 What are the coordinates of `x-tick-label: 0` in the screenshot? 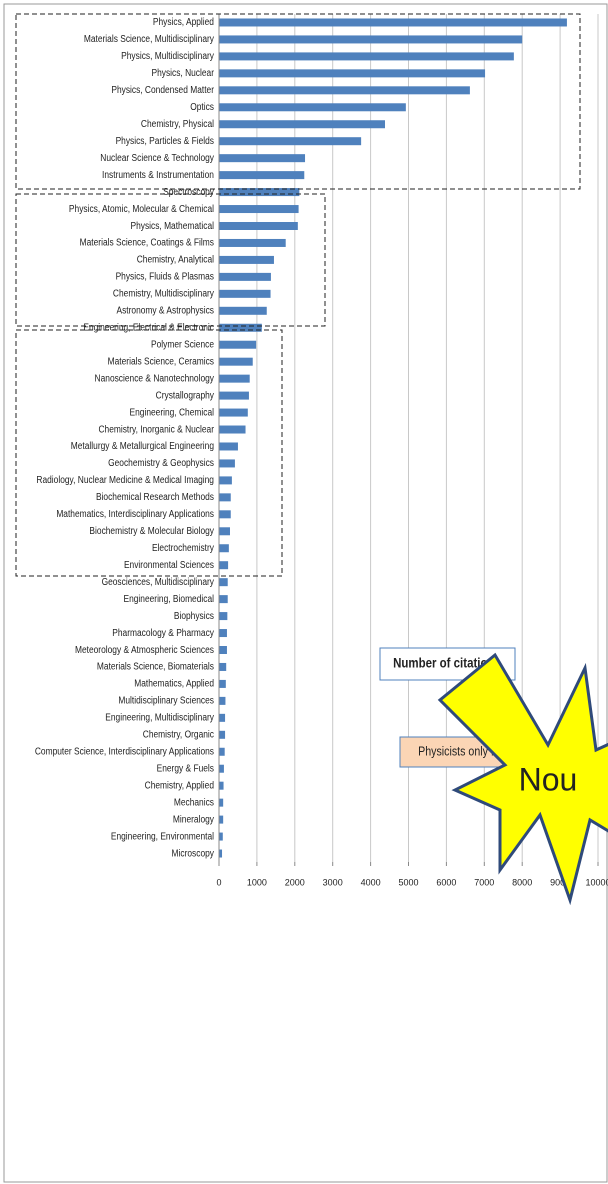 It's located at (218, 882).